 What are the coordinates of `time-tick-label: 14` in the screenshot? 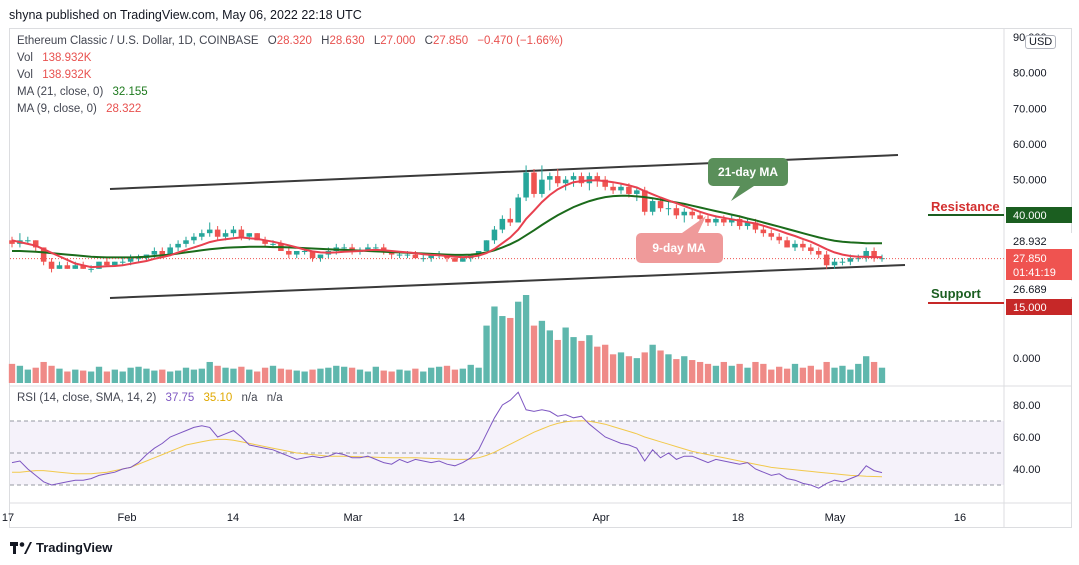 It's located at (459, 518).